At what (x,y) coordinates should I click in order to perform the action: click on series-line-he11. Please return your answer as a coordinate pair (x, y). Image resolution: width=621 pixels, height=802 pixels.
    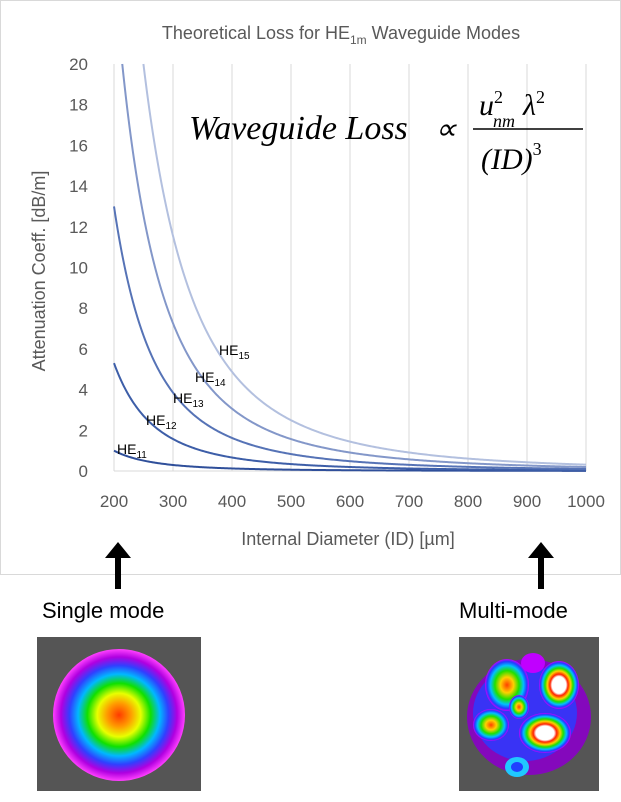
    Looking at the image, I should click on (349, 460).